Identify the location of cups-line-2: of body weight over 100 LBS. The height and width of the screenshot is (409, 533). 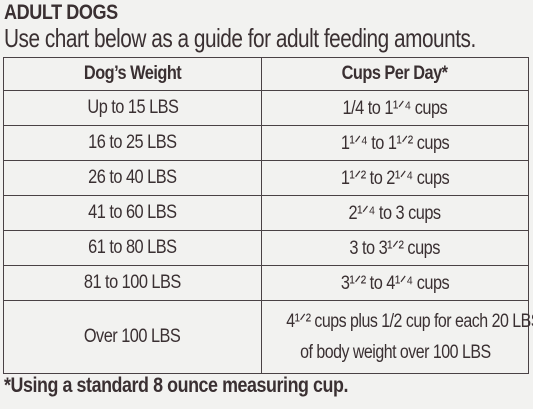
(395, 352).